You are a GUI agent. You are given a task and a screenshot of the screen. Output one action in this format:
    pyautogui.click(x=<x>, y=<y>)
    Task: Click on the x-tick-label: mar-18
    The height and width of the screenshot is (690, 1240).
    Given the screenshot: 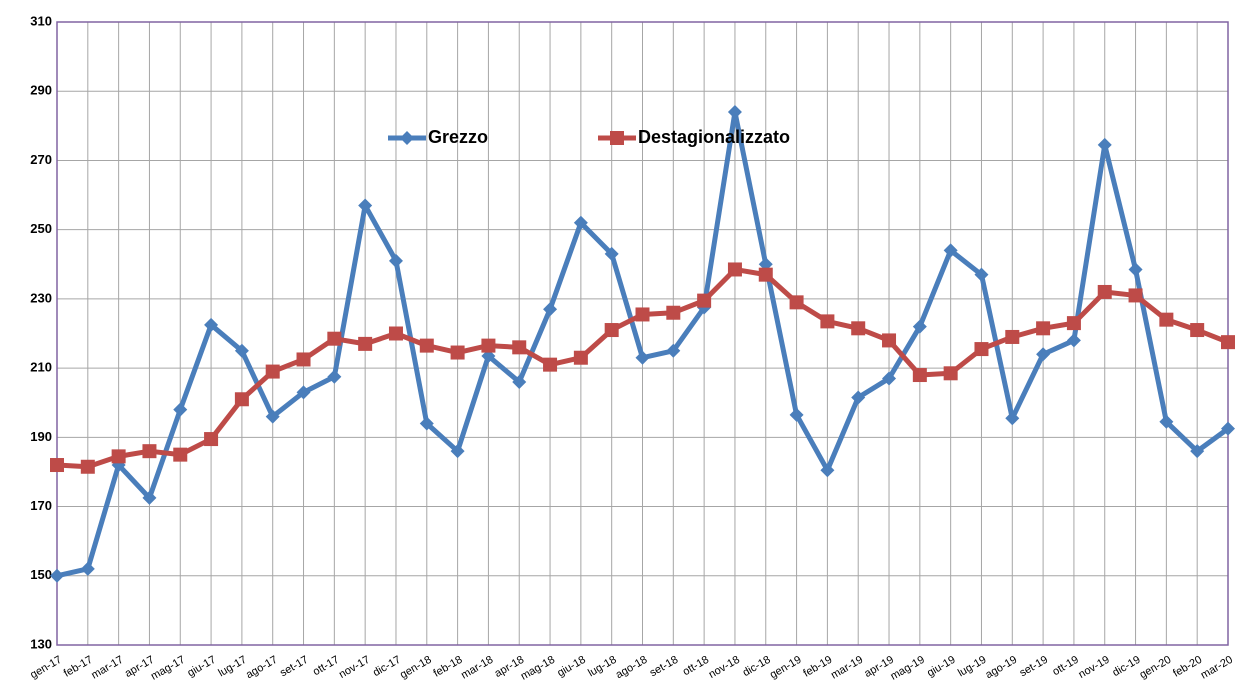 What is the action you would take?
    pyautogui.click(x=477, y=668)
    